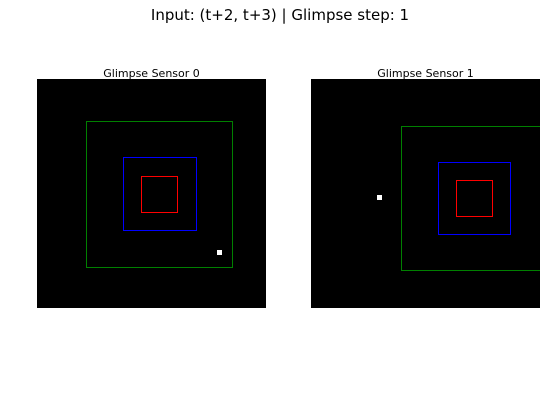 The width and height of the screenshot is (560, 400). What do you see at coordinates (425, 73) in the screenshot?
I see `panel-title-sensor-1: Glimpse Sensor 1` at bounding box center [425, 73].